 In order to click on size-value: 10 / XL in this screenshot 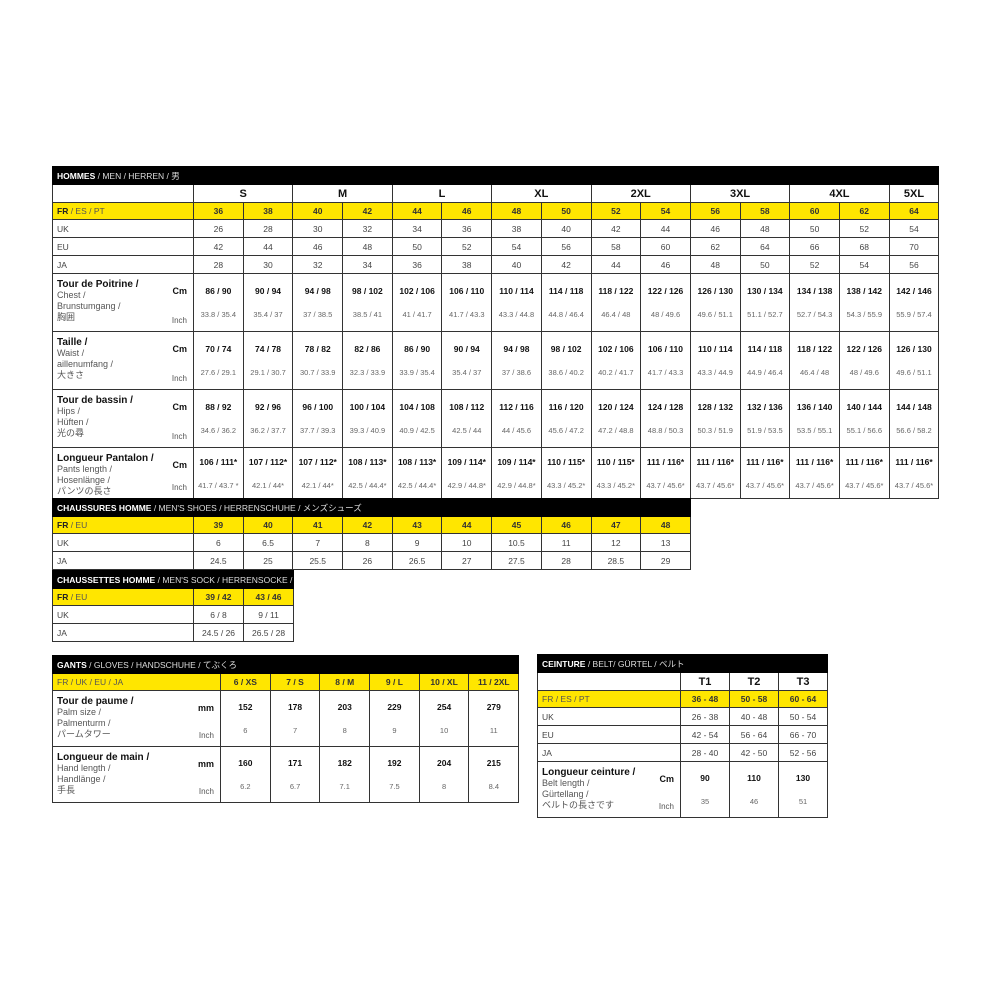, I will do `click(444, 682)`.